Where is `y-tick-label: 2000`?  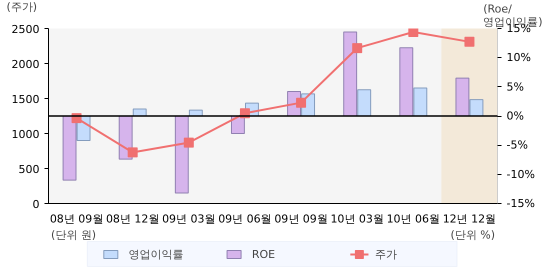 y-tick-label: 2000 is located at coordinates (26, 64).